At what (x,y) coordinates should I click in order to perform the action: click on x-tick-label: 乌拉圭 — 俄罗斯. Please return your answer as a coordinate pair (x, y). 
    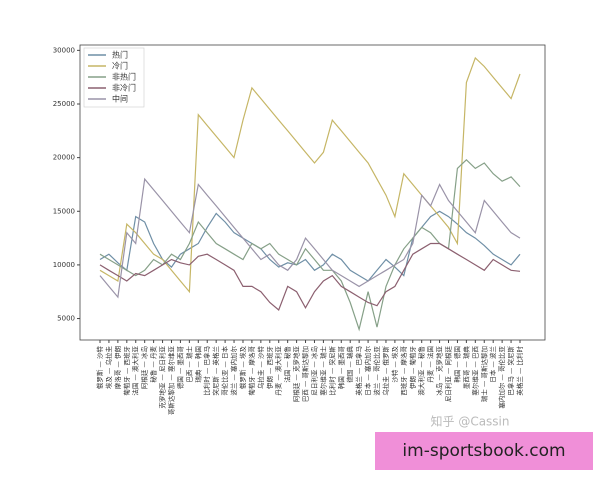
    Looking at the image, I should click on (385, 371).